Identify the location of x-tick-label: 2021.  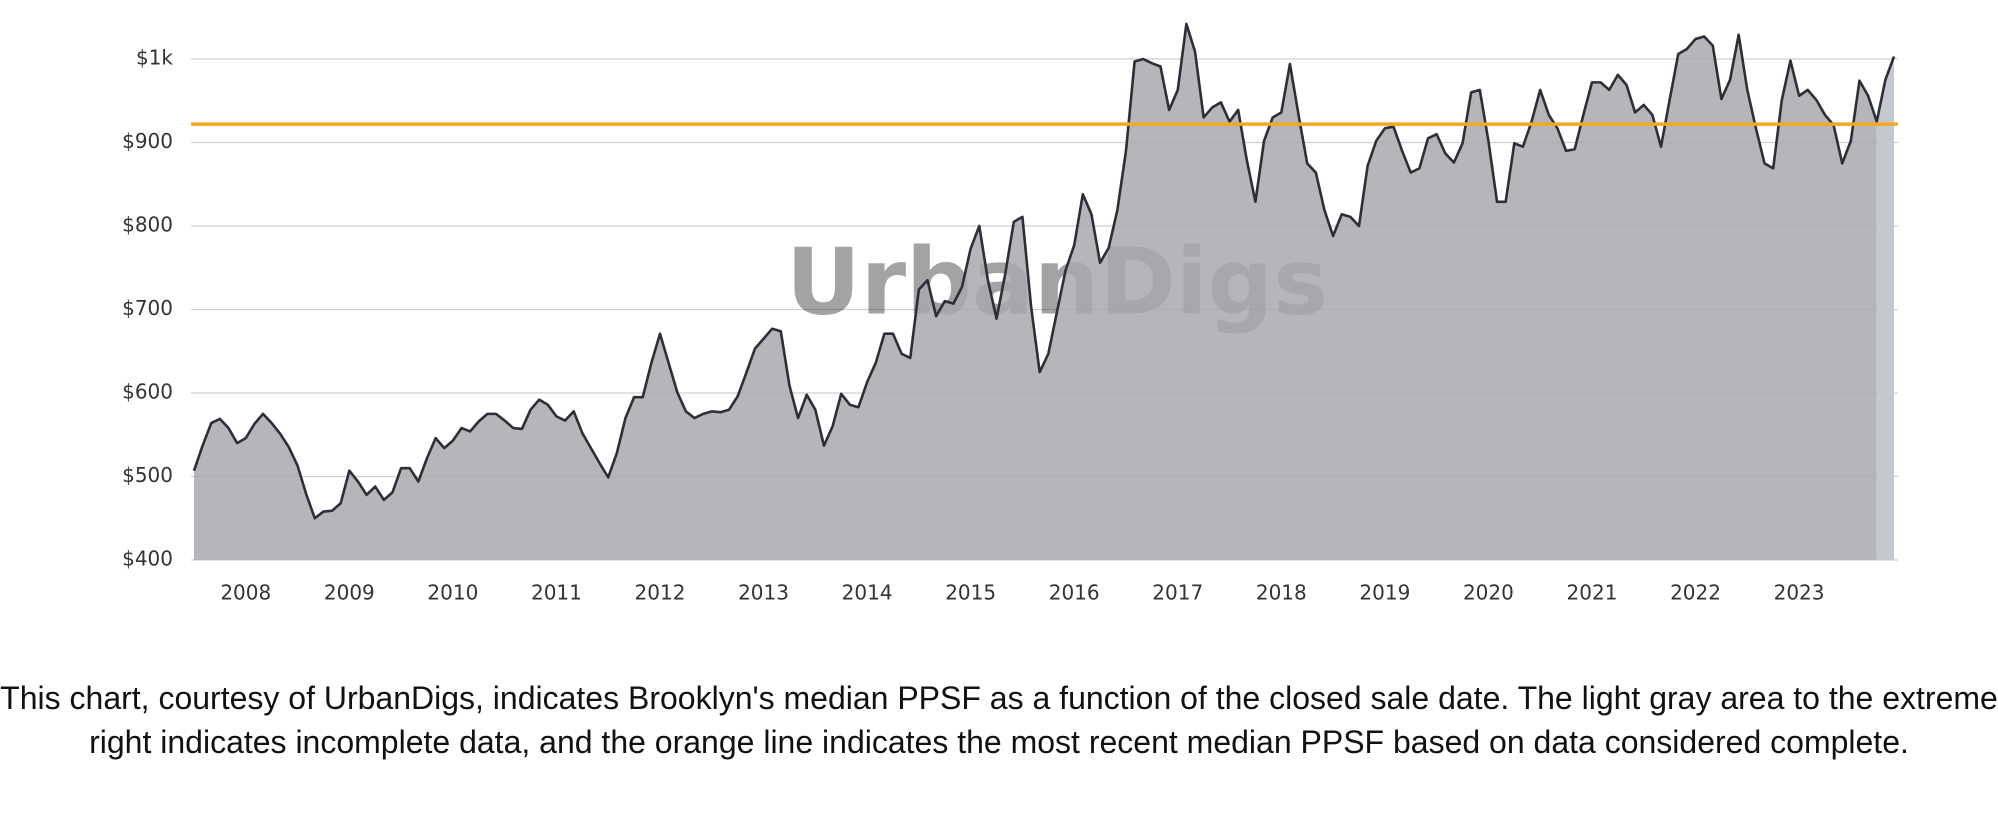
(1592, 593).